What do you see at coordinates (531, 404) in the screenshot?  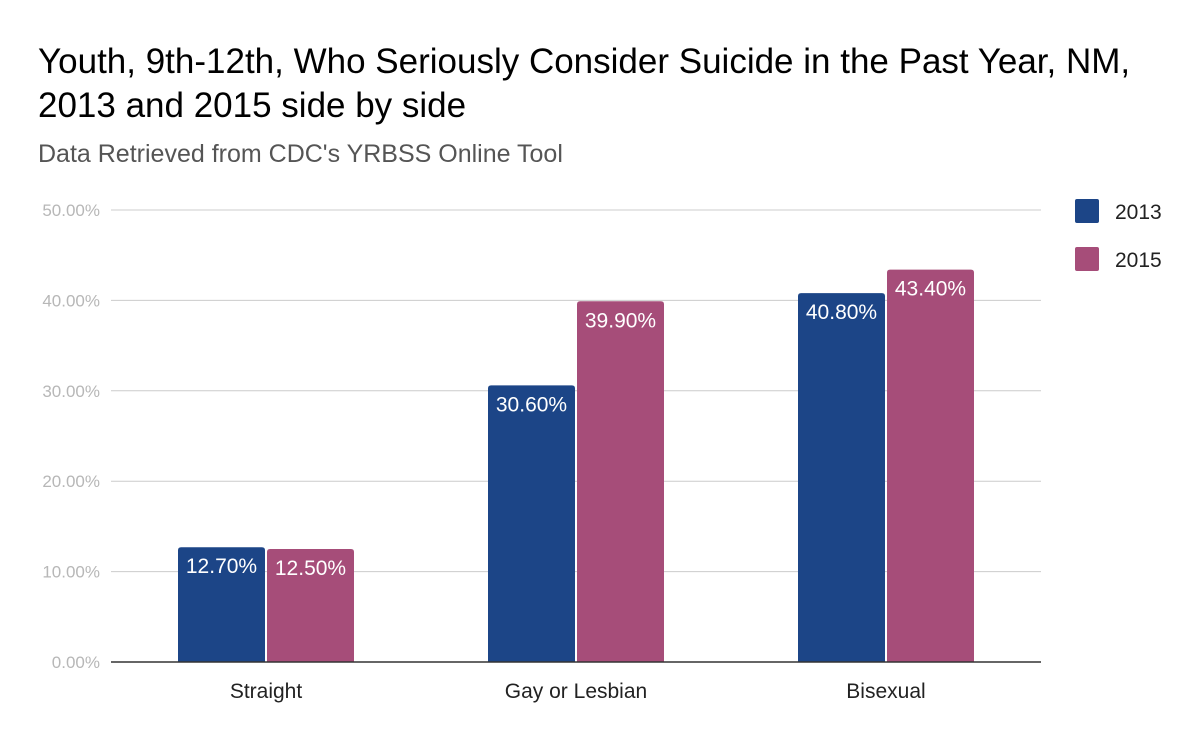 I see `data-label: 30.60%` at bounding box center [531, 404].